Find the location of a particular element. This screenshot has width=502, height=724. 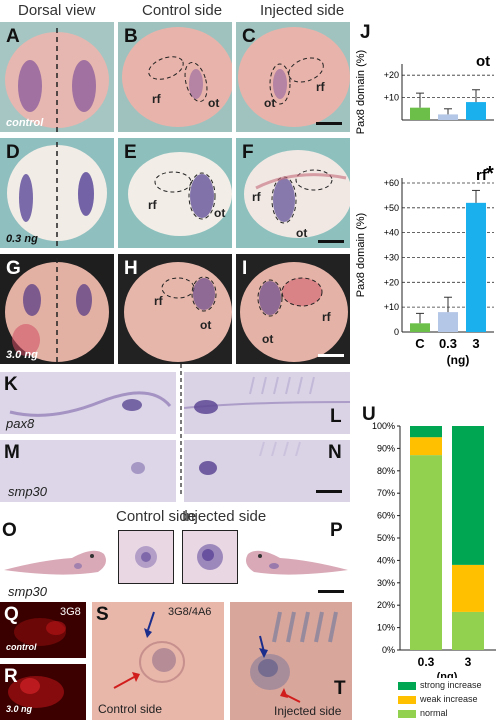

panel-letter-c: C is located at coordinates (249, 36).